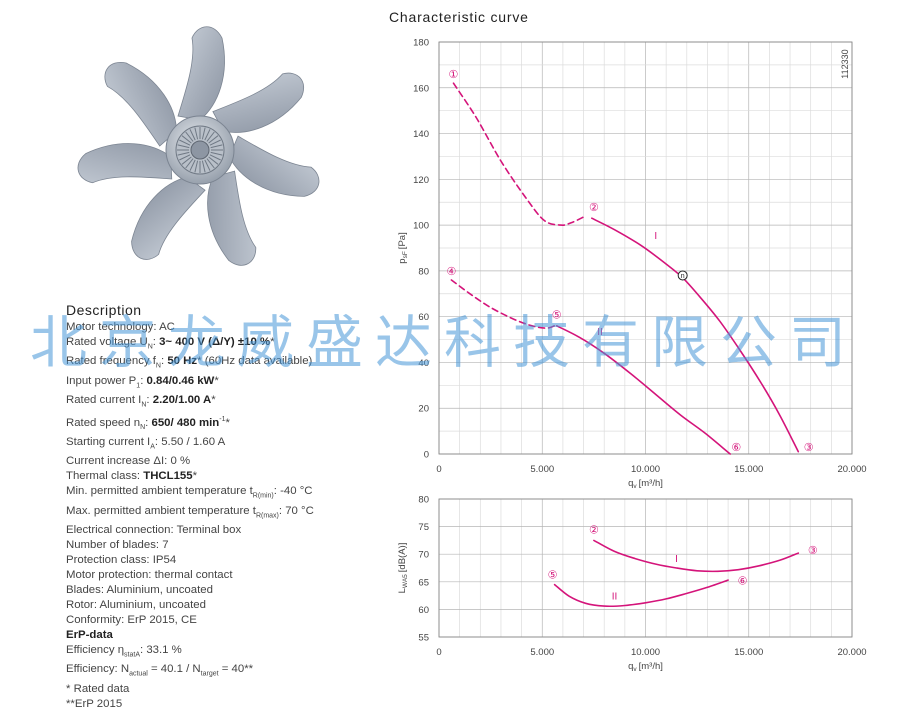  Describe the element at coordinates (215, 342) in the screenshot. I see `description-text: 3~ 400 V (Δ/Y) ±10 %` at that location.